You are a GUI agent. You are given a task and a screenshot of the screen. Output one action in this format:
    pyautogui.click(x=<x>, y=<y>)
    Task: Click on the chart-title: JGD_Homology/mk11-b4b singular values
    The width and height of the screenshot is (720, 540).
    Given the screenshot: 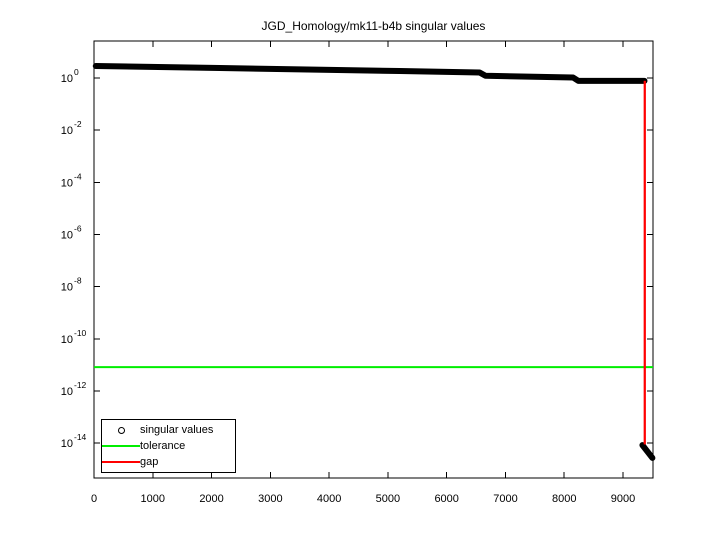 What is the action you would take?
    pyautogui.click(x=373, y=26)
    